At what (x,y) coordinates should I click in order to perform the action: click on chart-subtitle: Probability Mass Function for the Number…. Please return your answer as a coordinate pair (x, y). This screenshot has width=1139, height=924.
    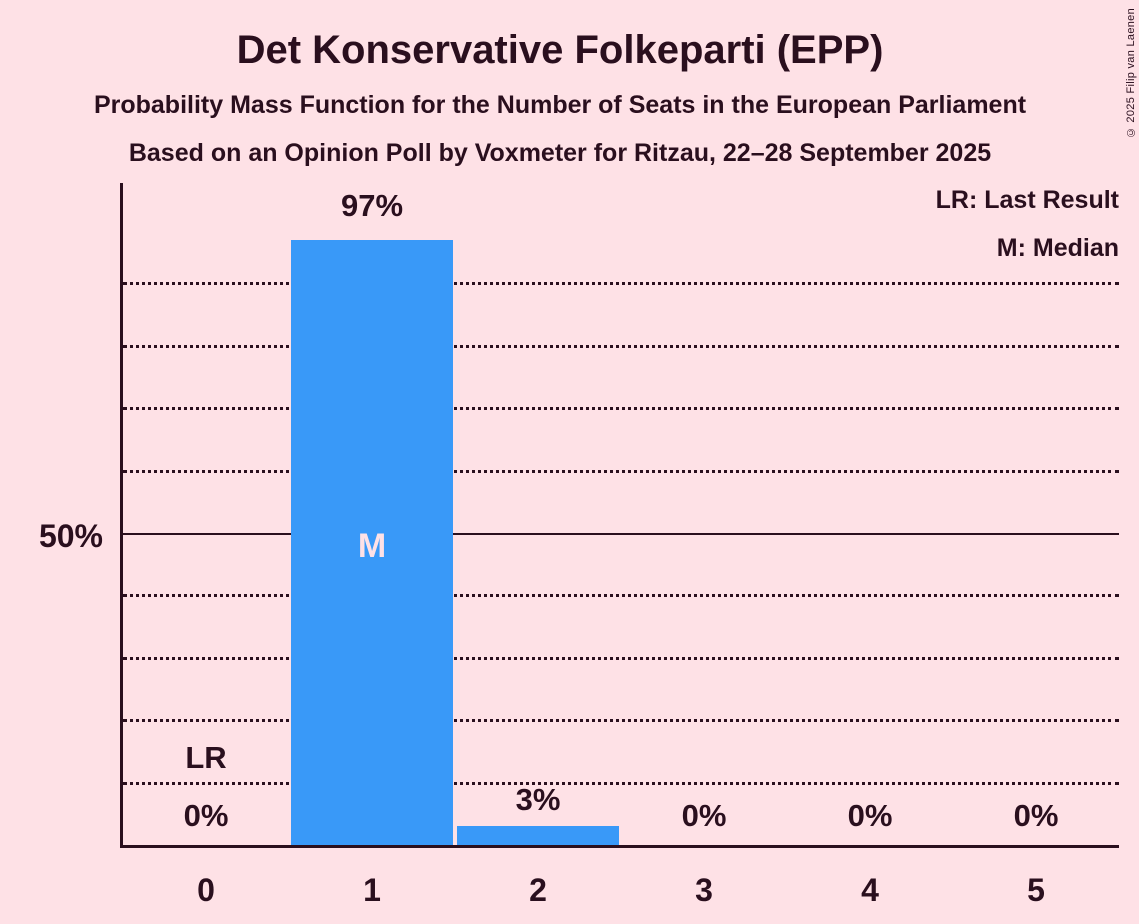
    Looking at the image, I should click on (560, 105).